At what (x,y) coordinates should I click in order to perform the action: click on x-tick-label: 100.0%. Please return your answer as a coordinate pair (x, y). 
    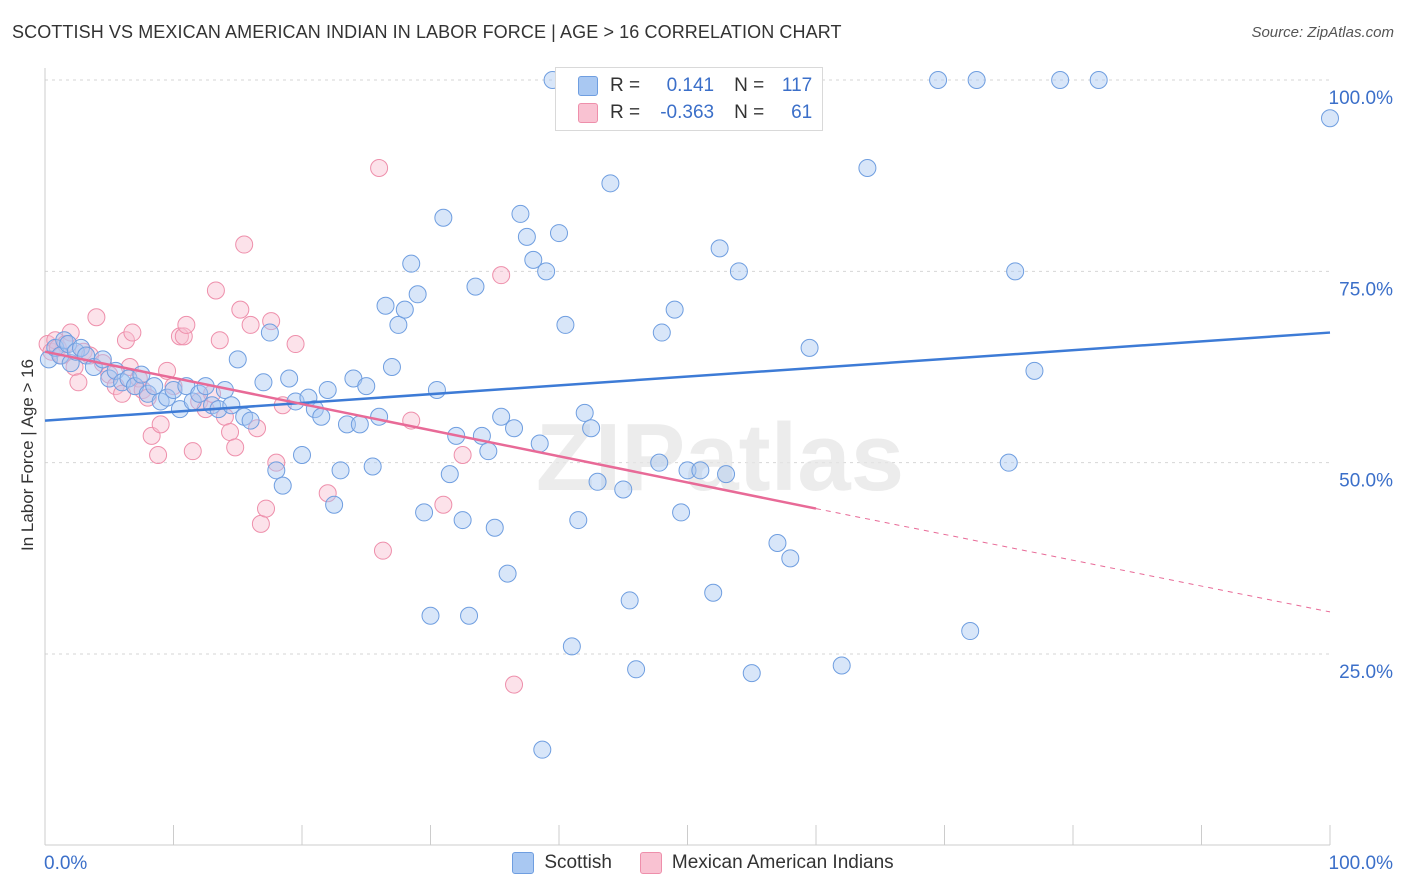
    Looking at the image, I should click on (1361, 863).